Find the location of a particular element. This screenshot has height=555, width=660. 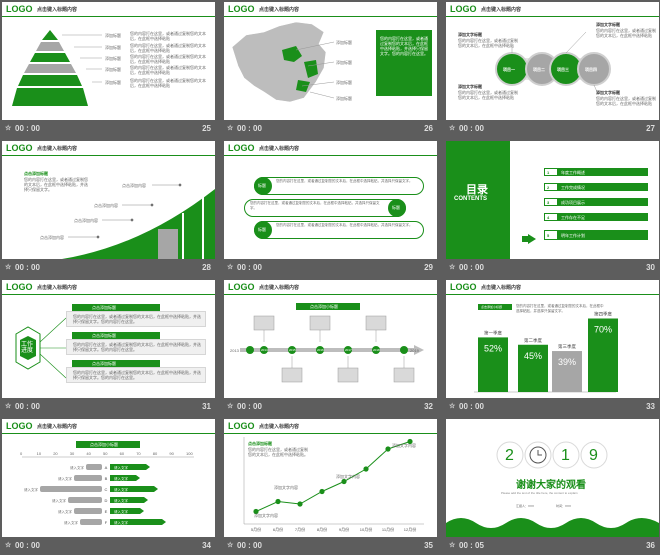

toc-sub: CONTENTS is located at coordinates (470, 199).